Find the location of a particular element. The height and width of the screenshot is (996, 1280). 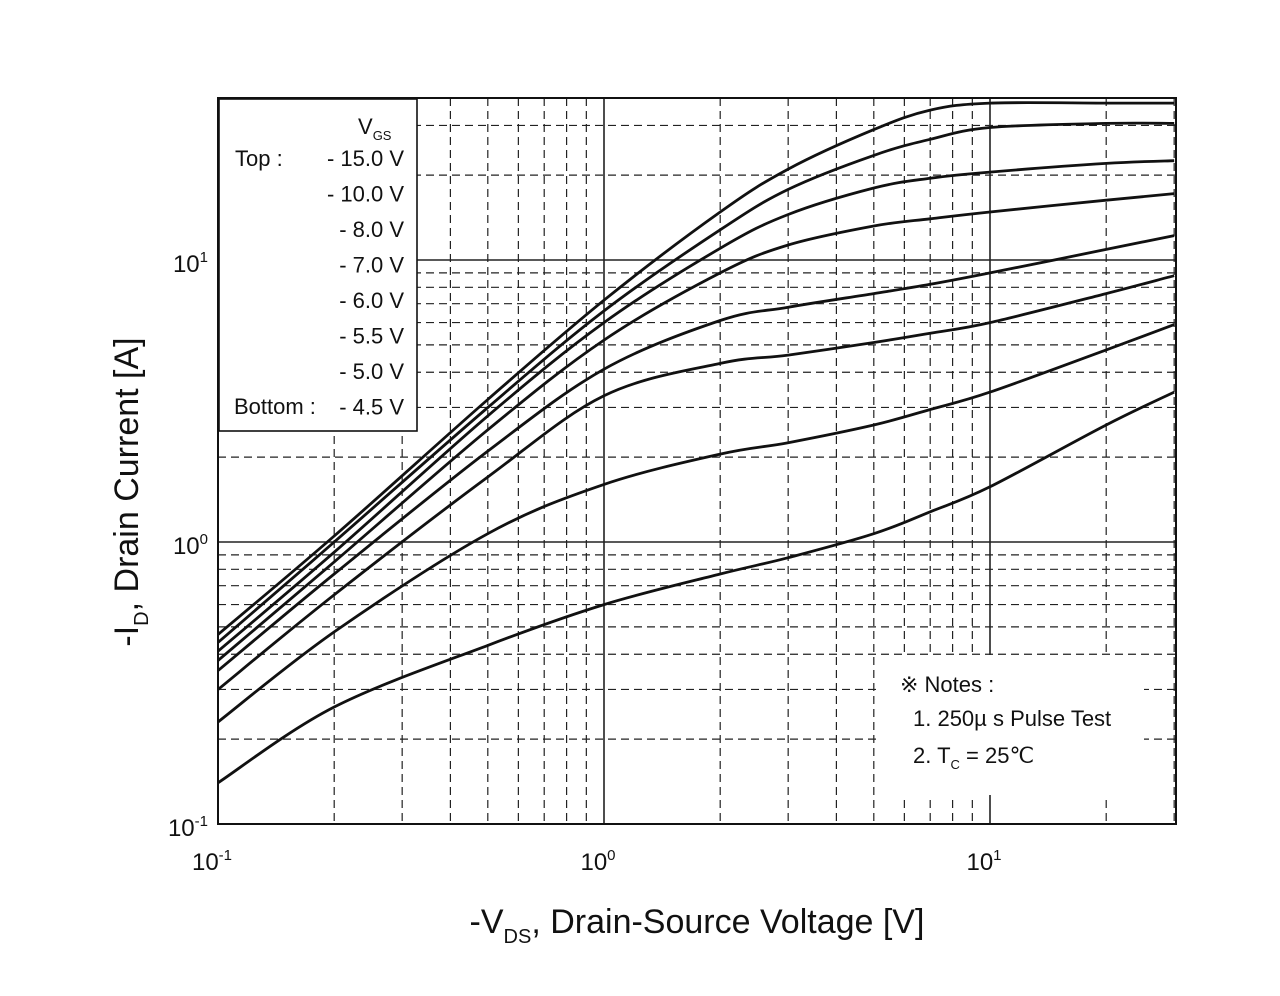

y-tick-label: 10⁰ is located at coordinates (190, 545).